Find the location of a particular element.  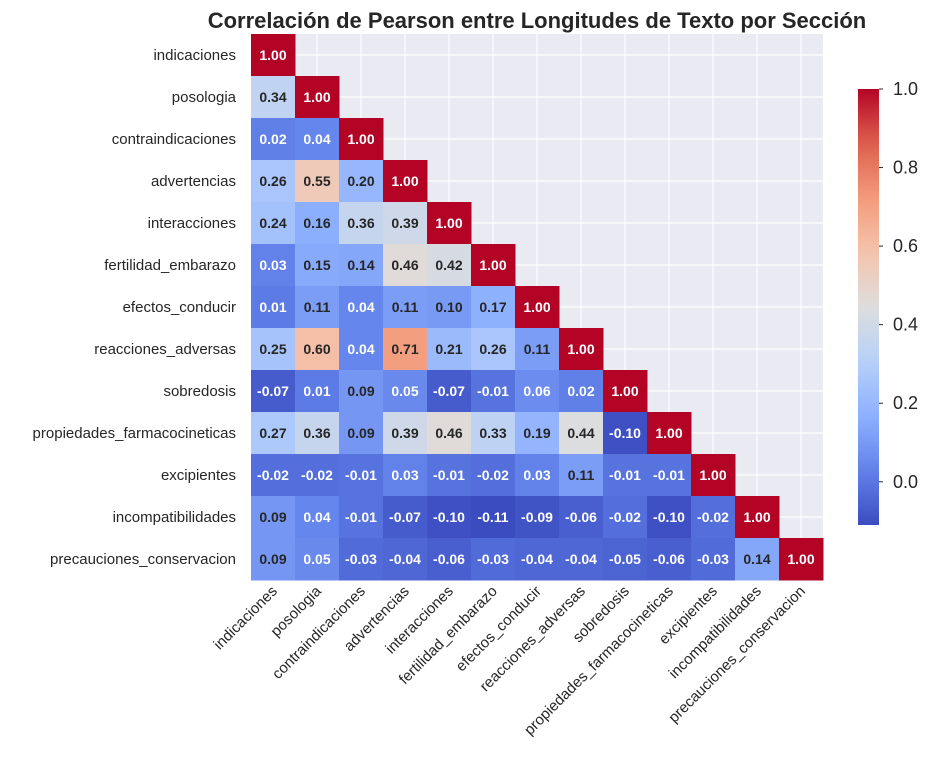

cell-value-label: 0.11 is located at coordinates (537, 349).